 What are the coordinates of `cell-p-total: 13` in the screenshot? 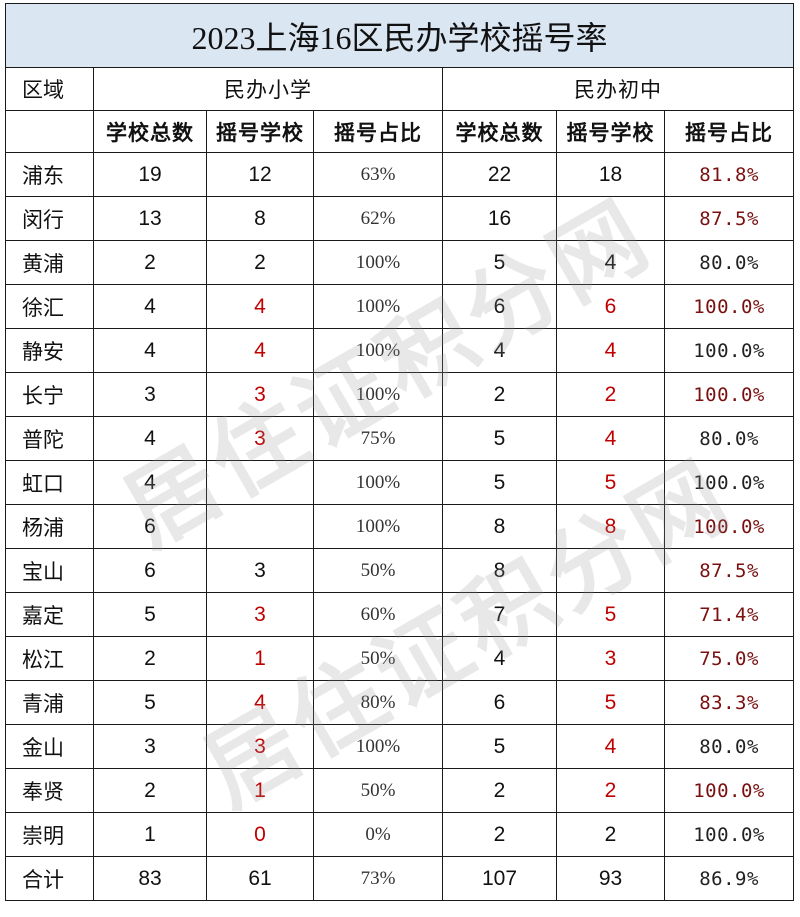 It's located at (150, 218).